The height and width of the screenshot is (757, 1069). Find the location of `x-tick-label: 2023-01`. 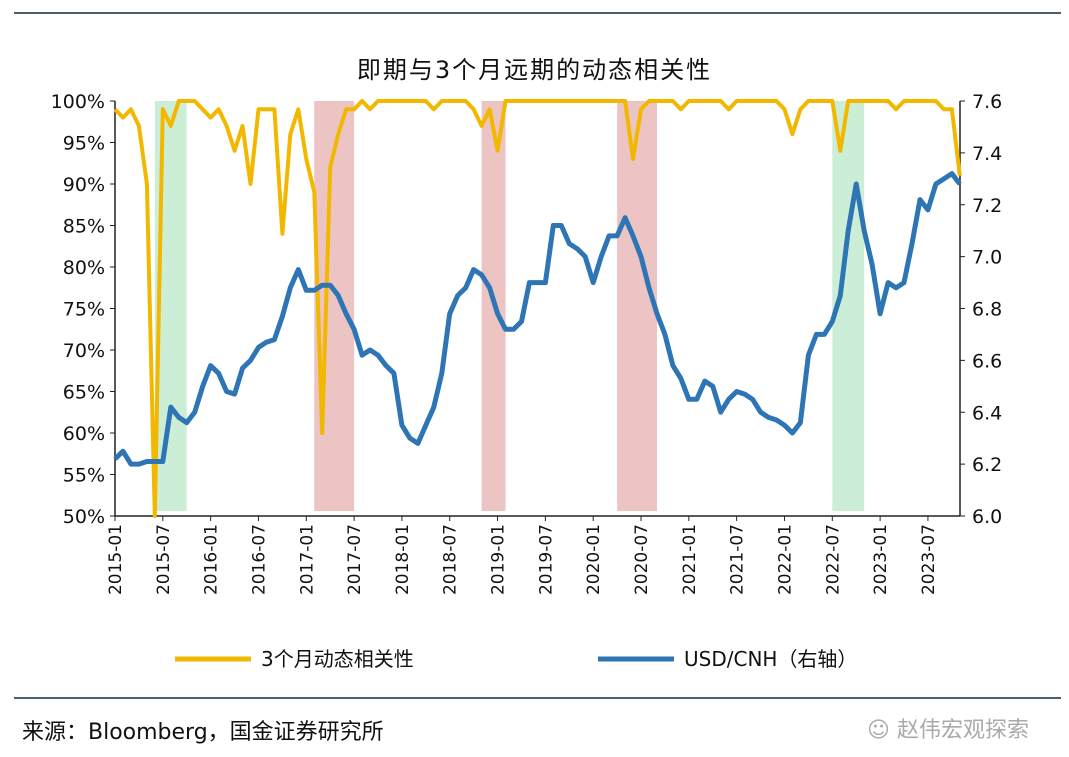

x-tick-label: 2023-01 is located at coordinates (881, 559).